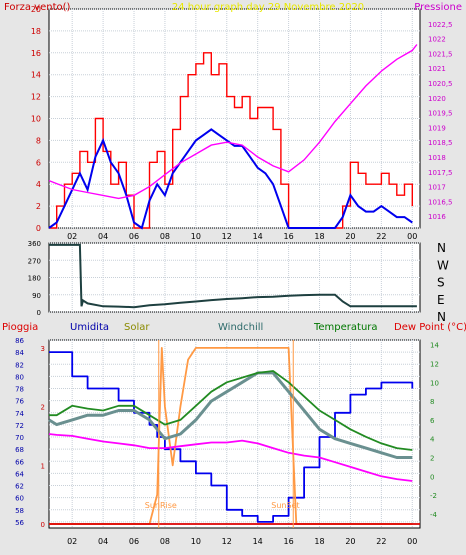  What do you see at coordinates (240, 327) in the screenshot?
I see `legend-3: Windchill` at bounding box center [240, 327].